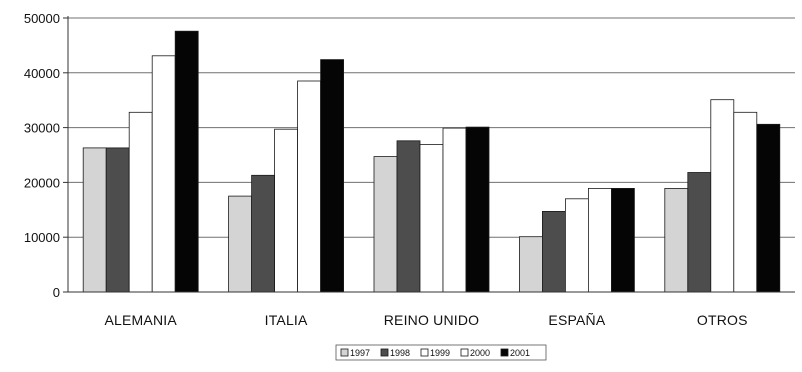  What do you see at coordinates (286, 210) in the screenshot?
I see `bar-italia-1999` at bounding box center [286, 210].